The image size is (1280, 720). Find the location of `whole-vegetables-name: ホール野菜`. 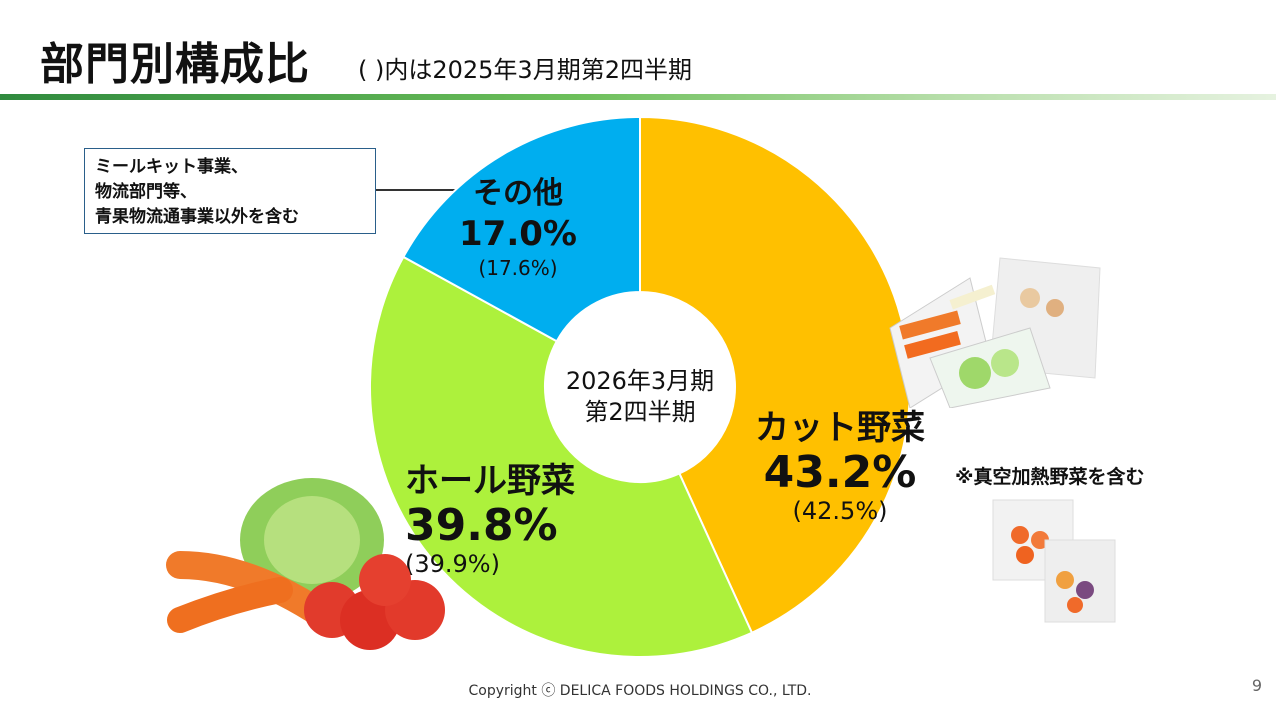

whole-vegetables-name: ホール野菜 is located at coordinates (490, 481).